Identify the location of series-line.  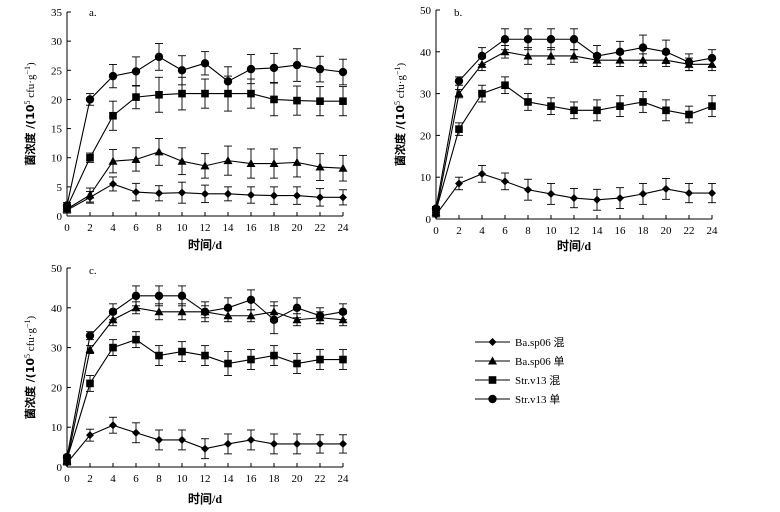
(205, 384).